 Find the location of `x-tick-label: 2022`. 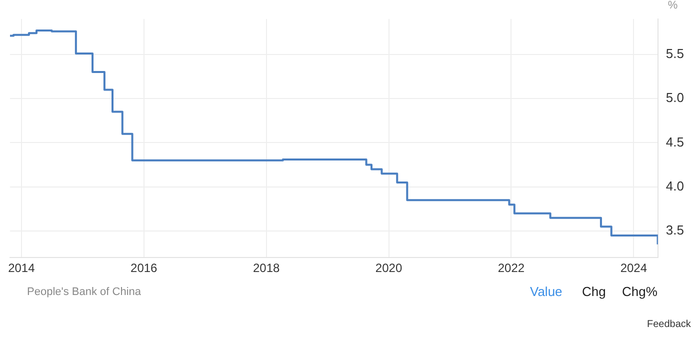

x-tick-label: 2022 is located at coordinates (511, 268).